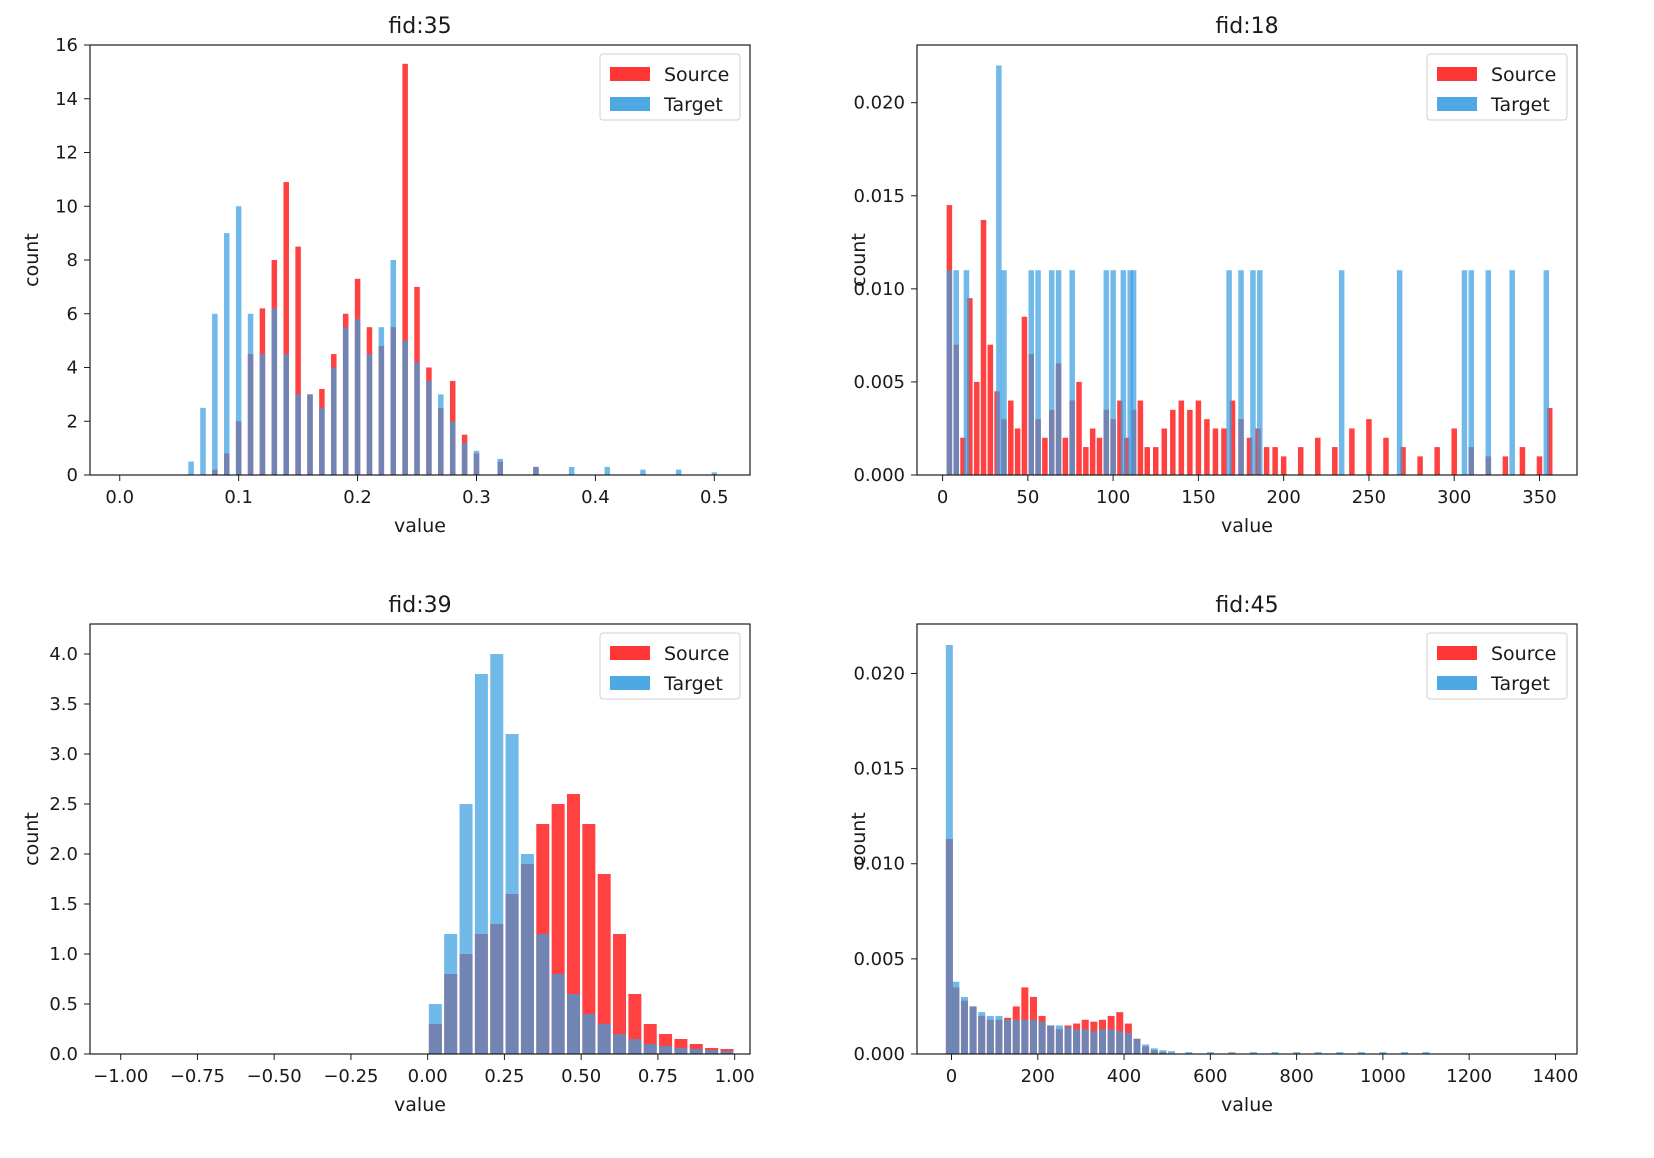 The width and height of the screenshot is (1654, 1158). What do you see at coordinates (66, 206) in the screenshot?
I see `y-tick-label: 10` at bounding box center [66, 206].